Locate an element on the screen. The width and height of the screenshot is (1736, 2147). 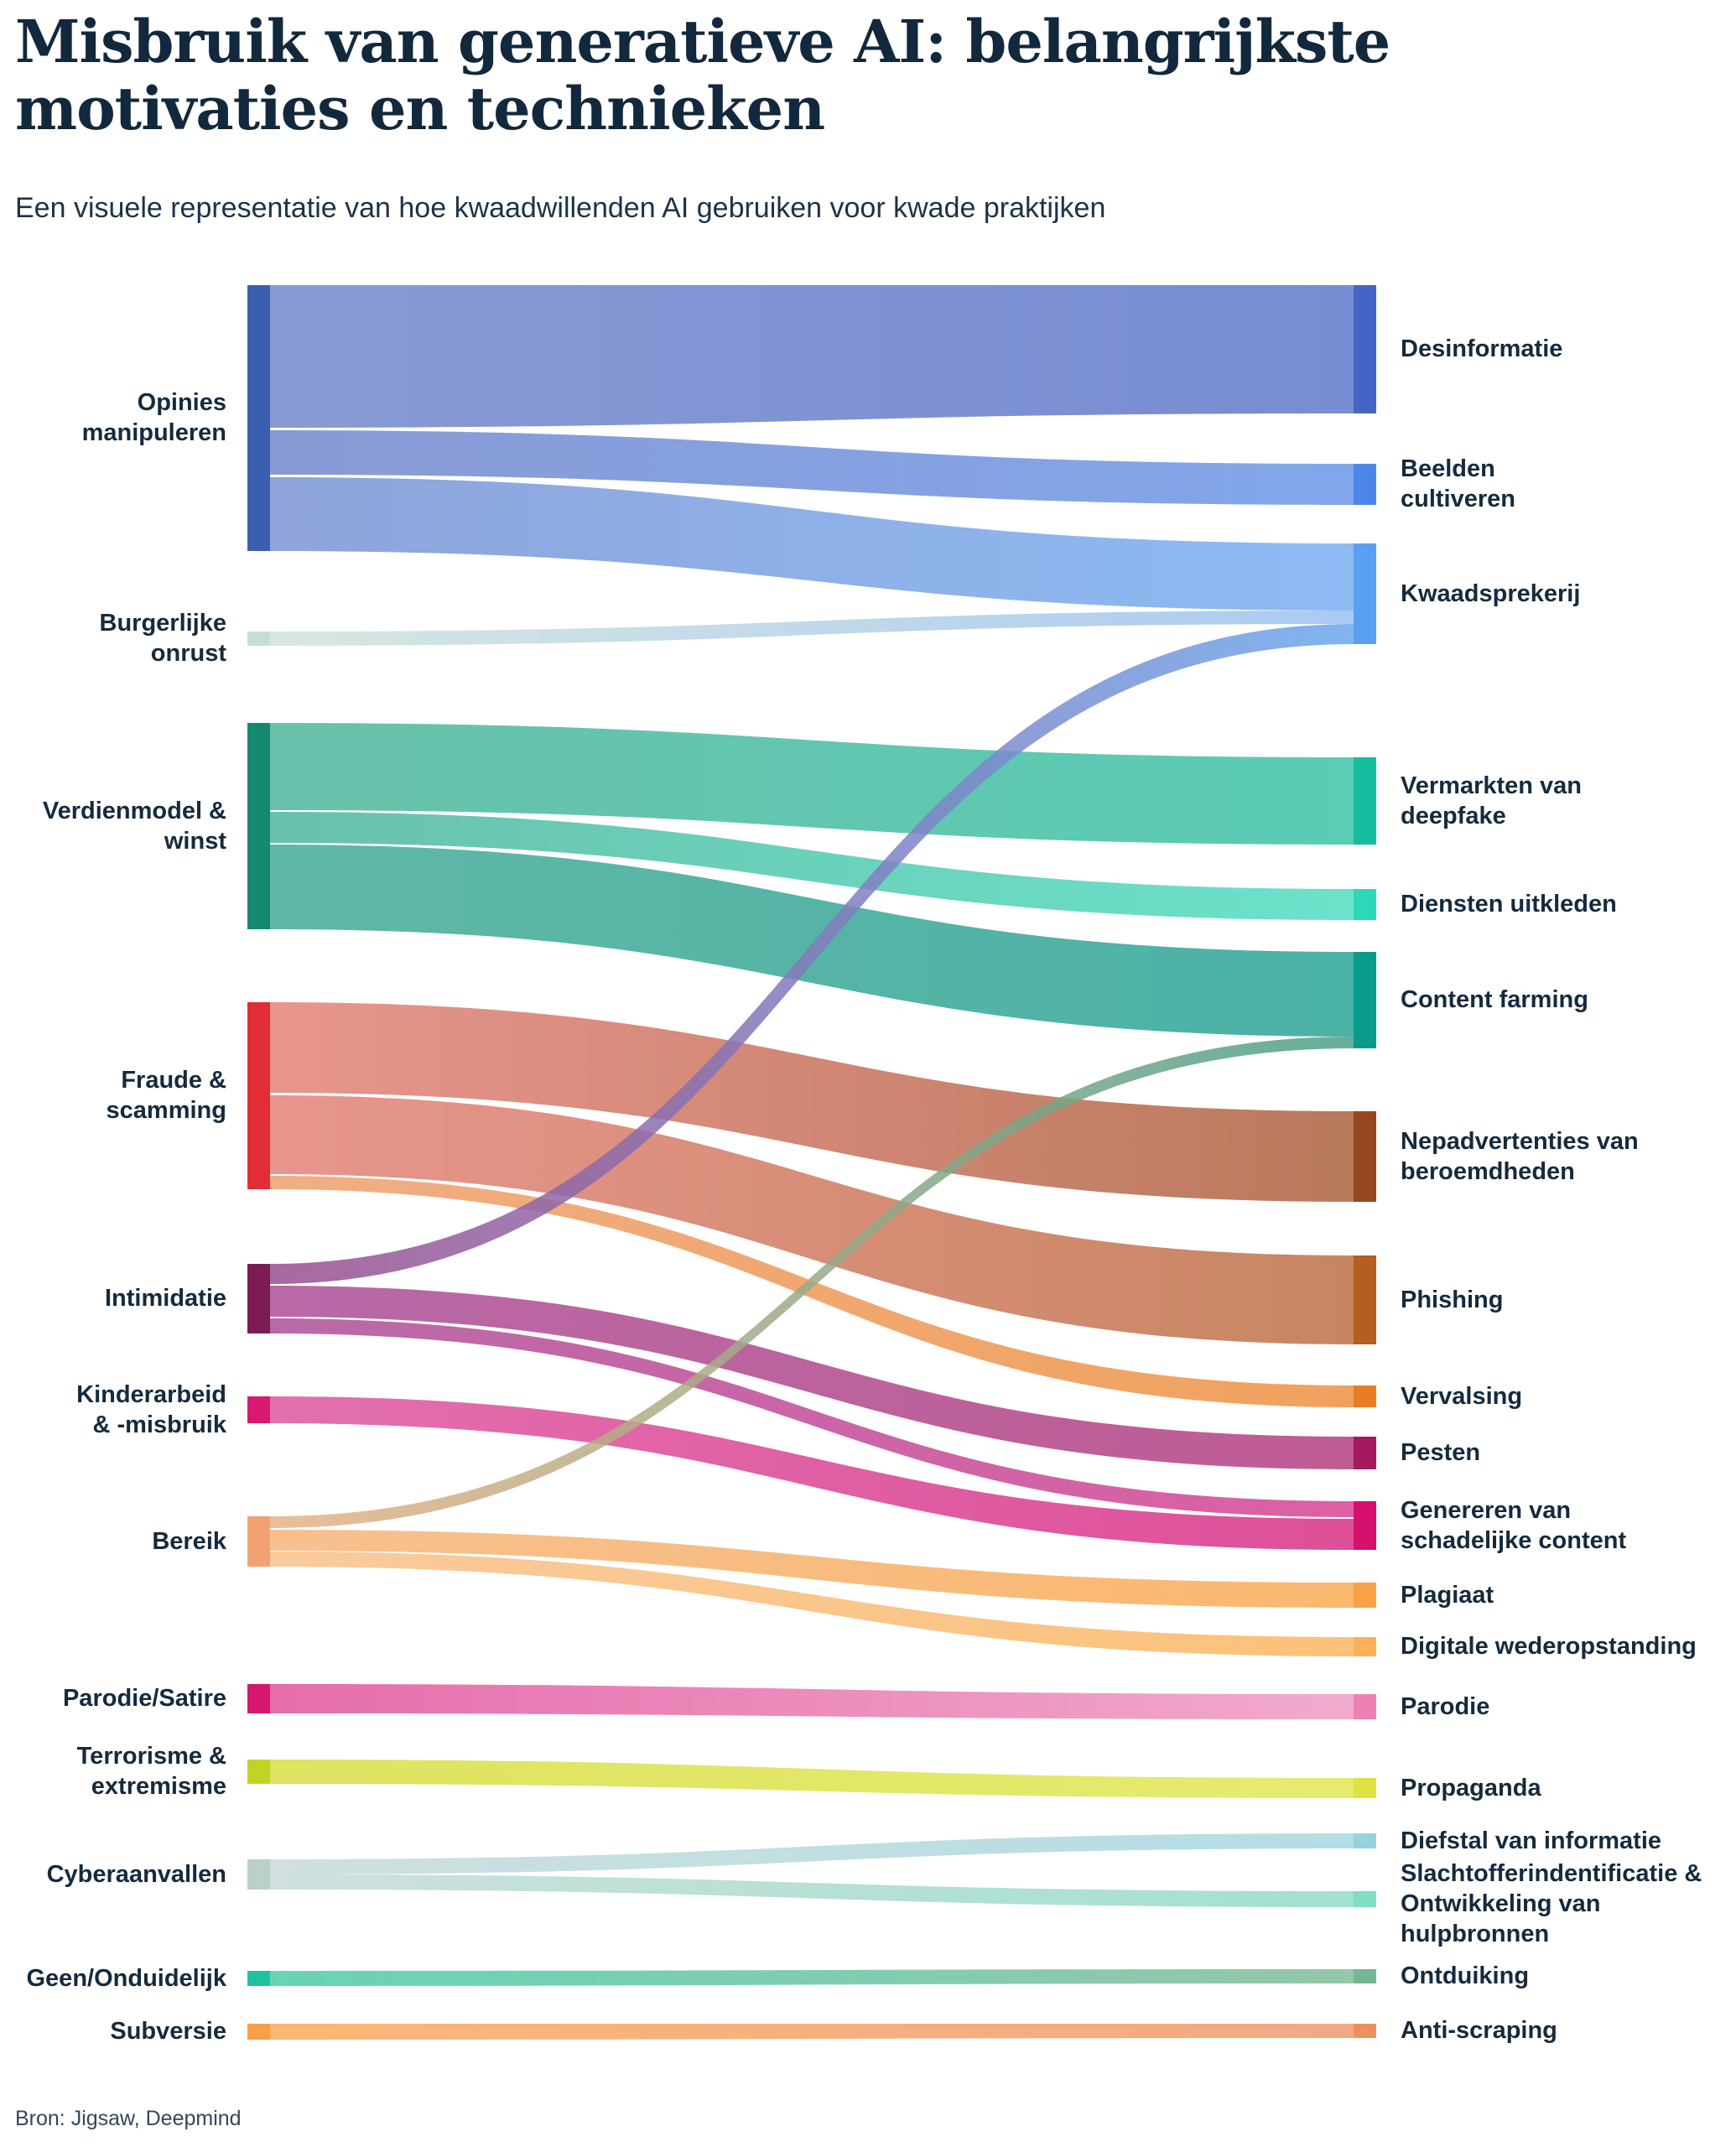
node-left-geen-onduidelijk is located at coordinates (259, 1978).